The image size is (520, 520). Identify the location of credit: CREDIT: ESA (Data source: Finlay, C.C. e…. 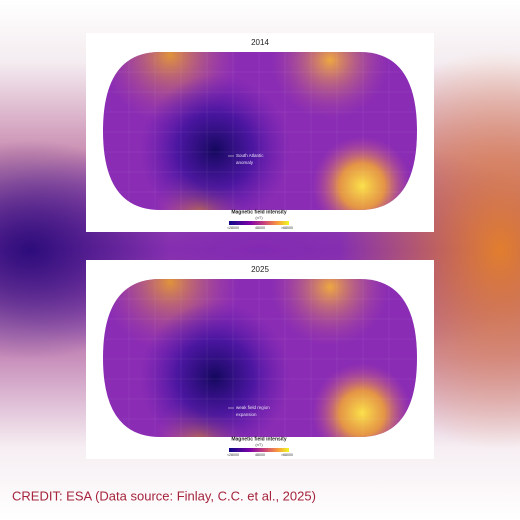
(164, 495).